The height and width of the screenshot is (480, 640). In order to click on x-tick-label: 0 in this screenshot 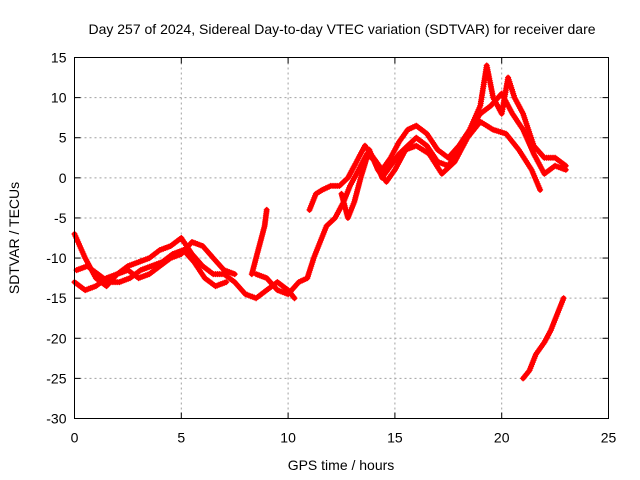, I will do `click(75, 438)`.